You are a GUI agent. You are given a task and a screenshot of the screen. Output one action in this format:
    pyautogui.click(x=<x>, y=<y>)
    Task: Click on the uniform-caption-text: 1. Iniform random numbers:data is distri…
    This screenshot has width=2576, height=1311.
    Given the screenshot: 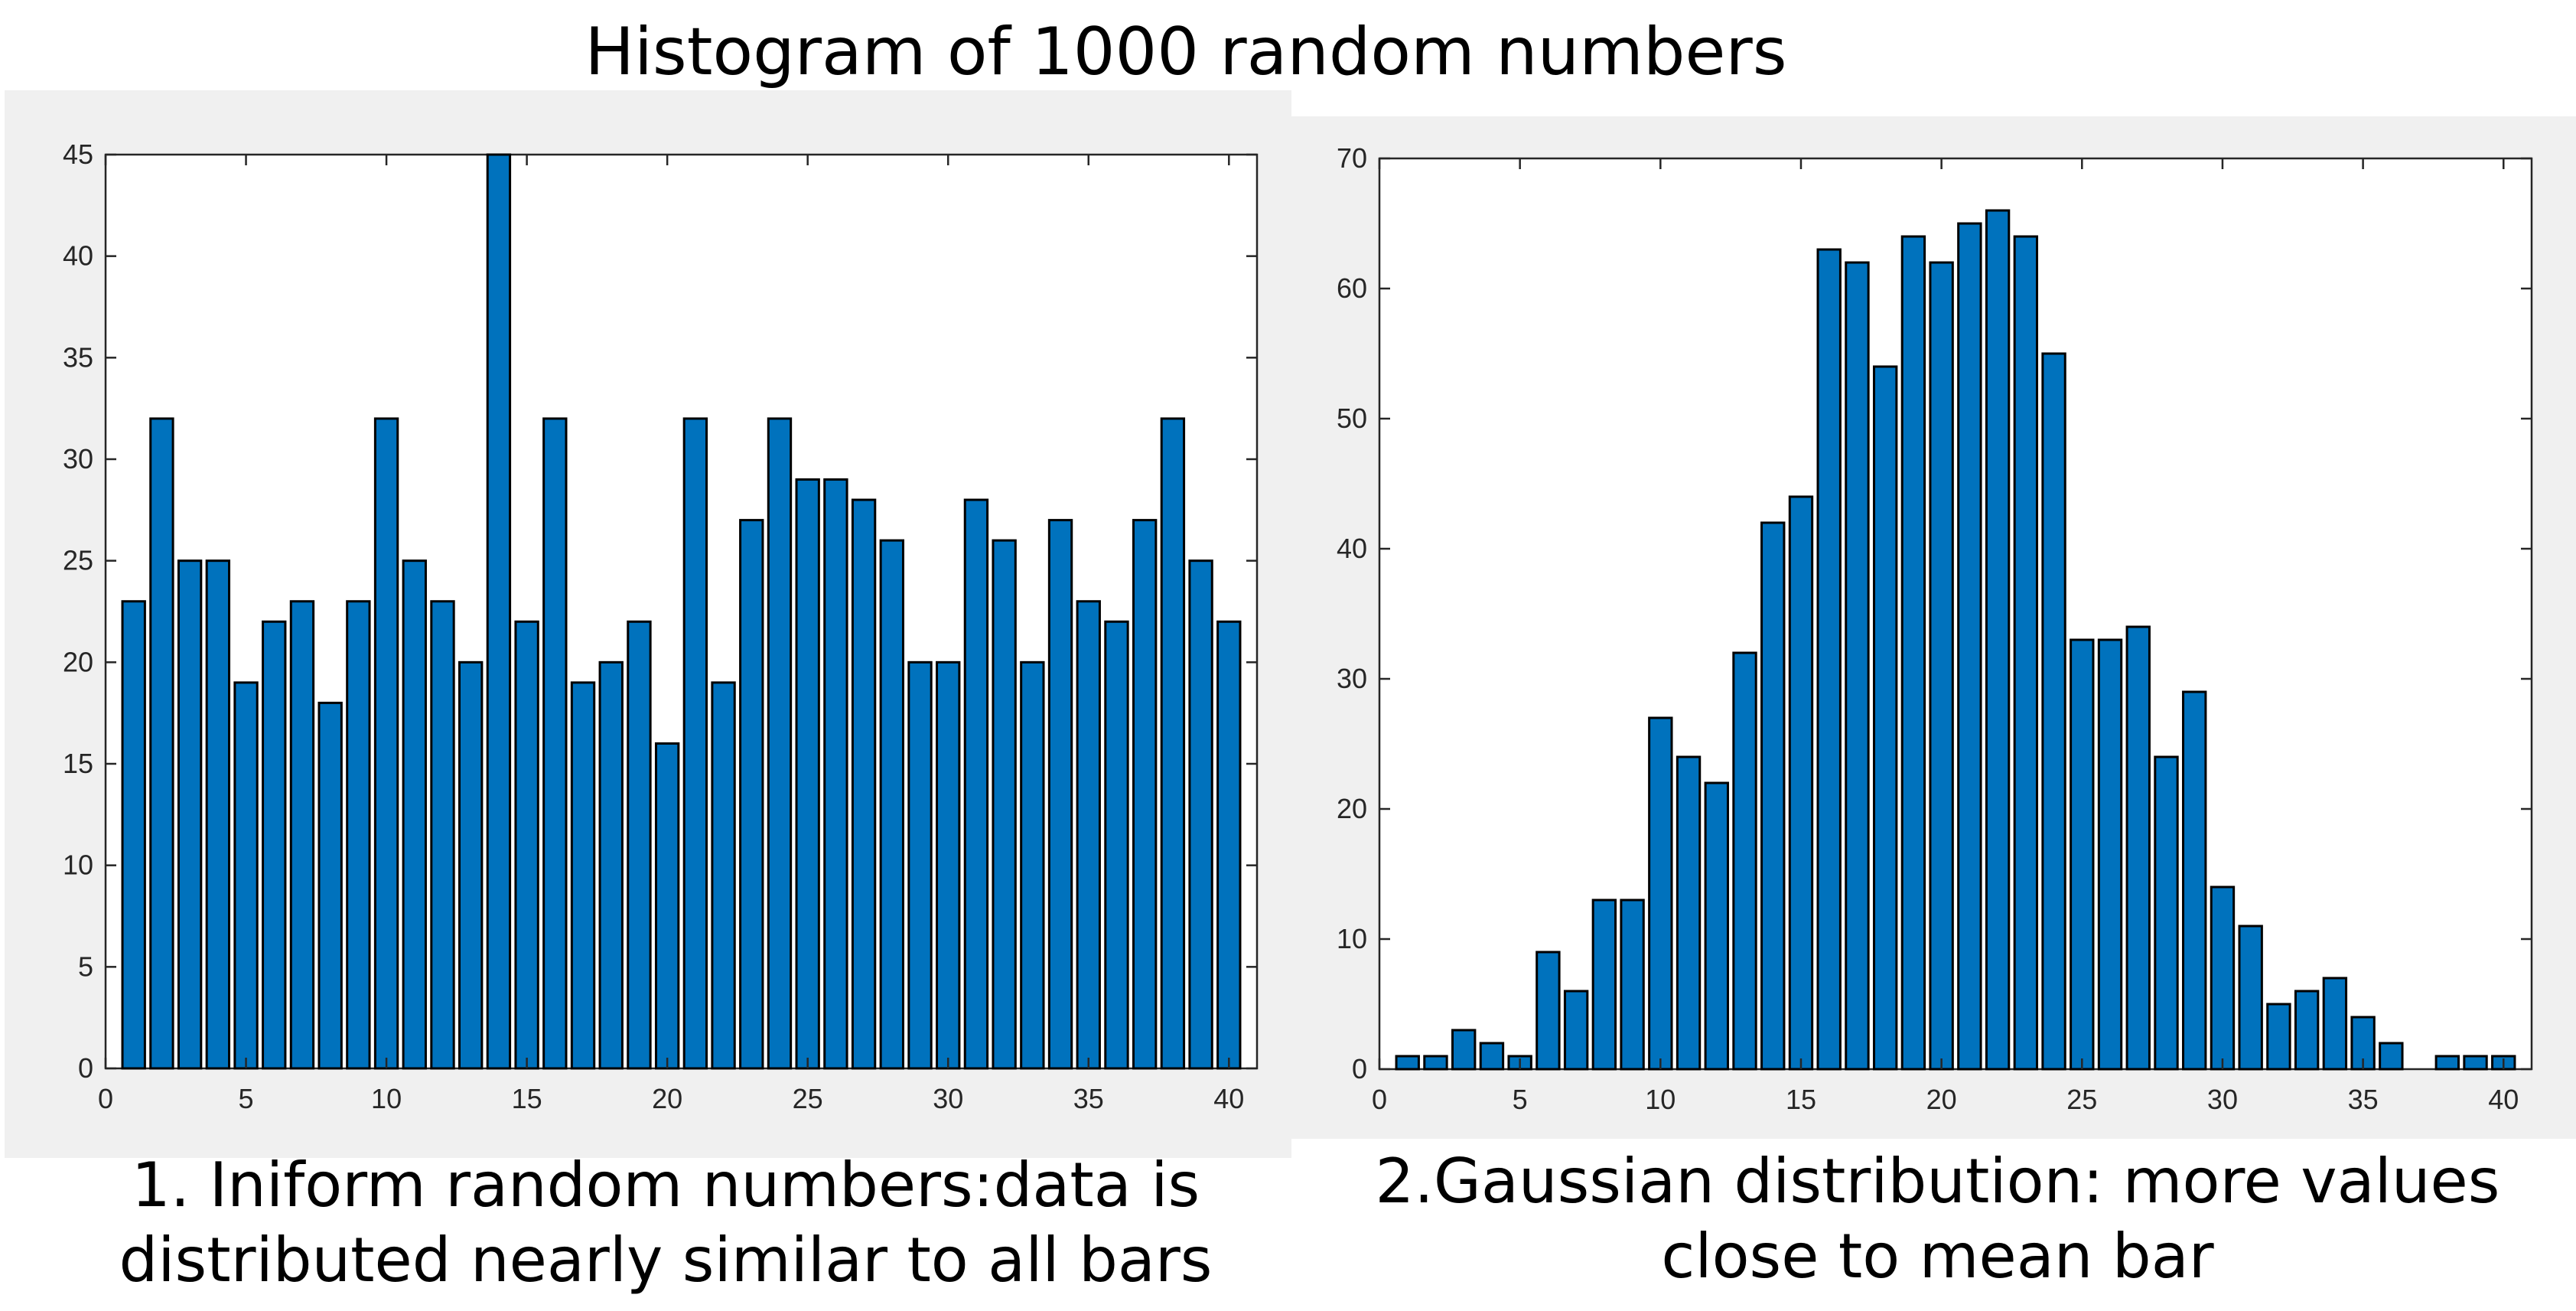 What is the action you would take?
    pyautogui.click(x=666, y=1223)
    